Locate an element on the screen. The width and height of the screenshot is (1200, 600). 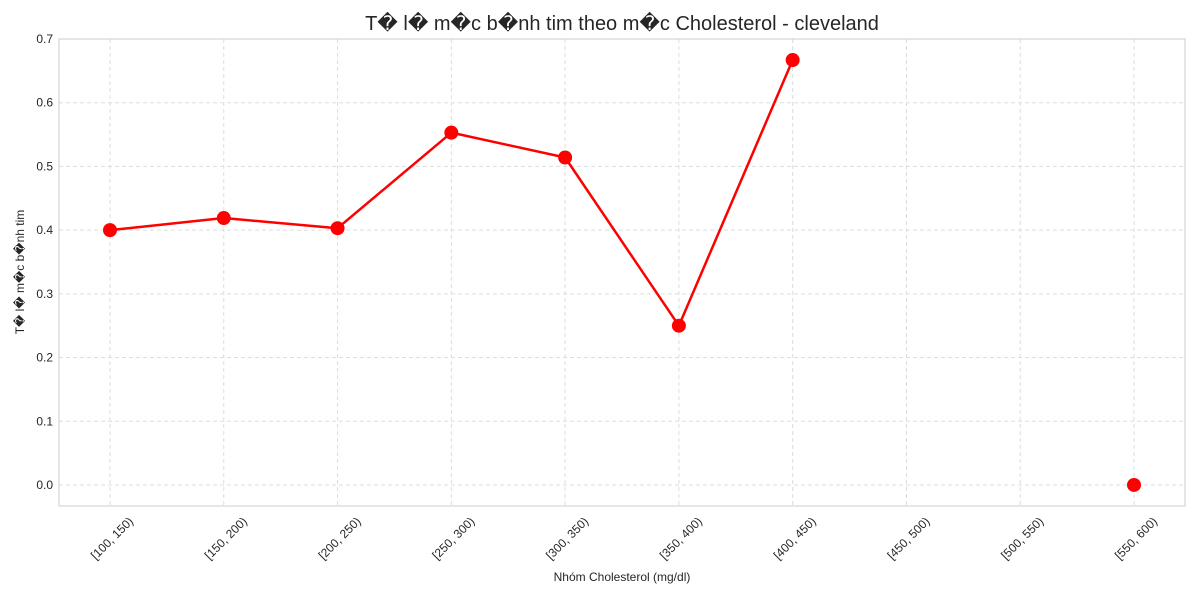
x-tick-label: [200, 250) is located at coordinates (340, 538).